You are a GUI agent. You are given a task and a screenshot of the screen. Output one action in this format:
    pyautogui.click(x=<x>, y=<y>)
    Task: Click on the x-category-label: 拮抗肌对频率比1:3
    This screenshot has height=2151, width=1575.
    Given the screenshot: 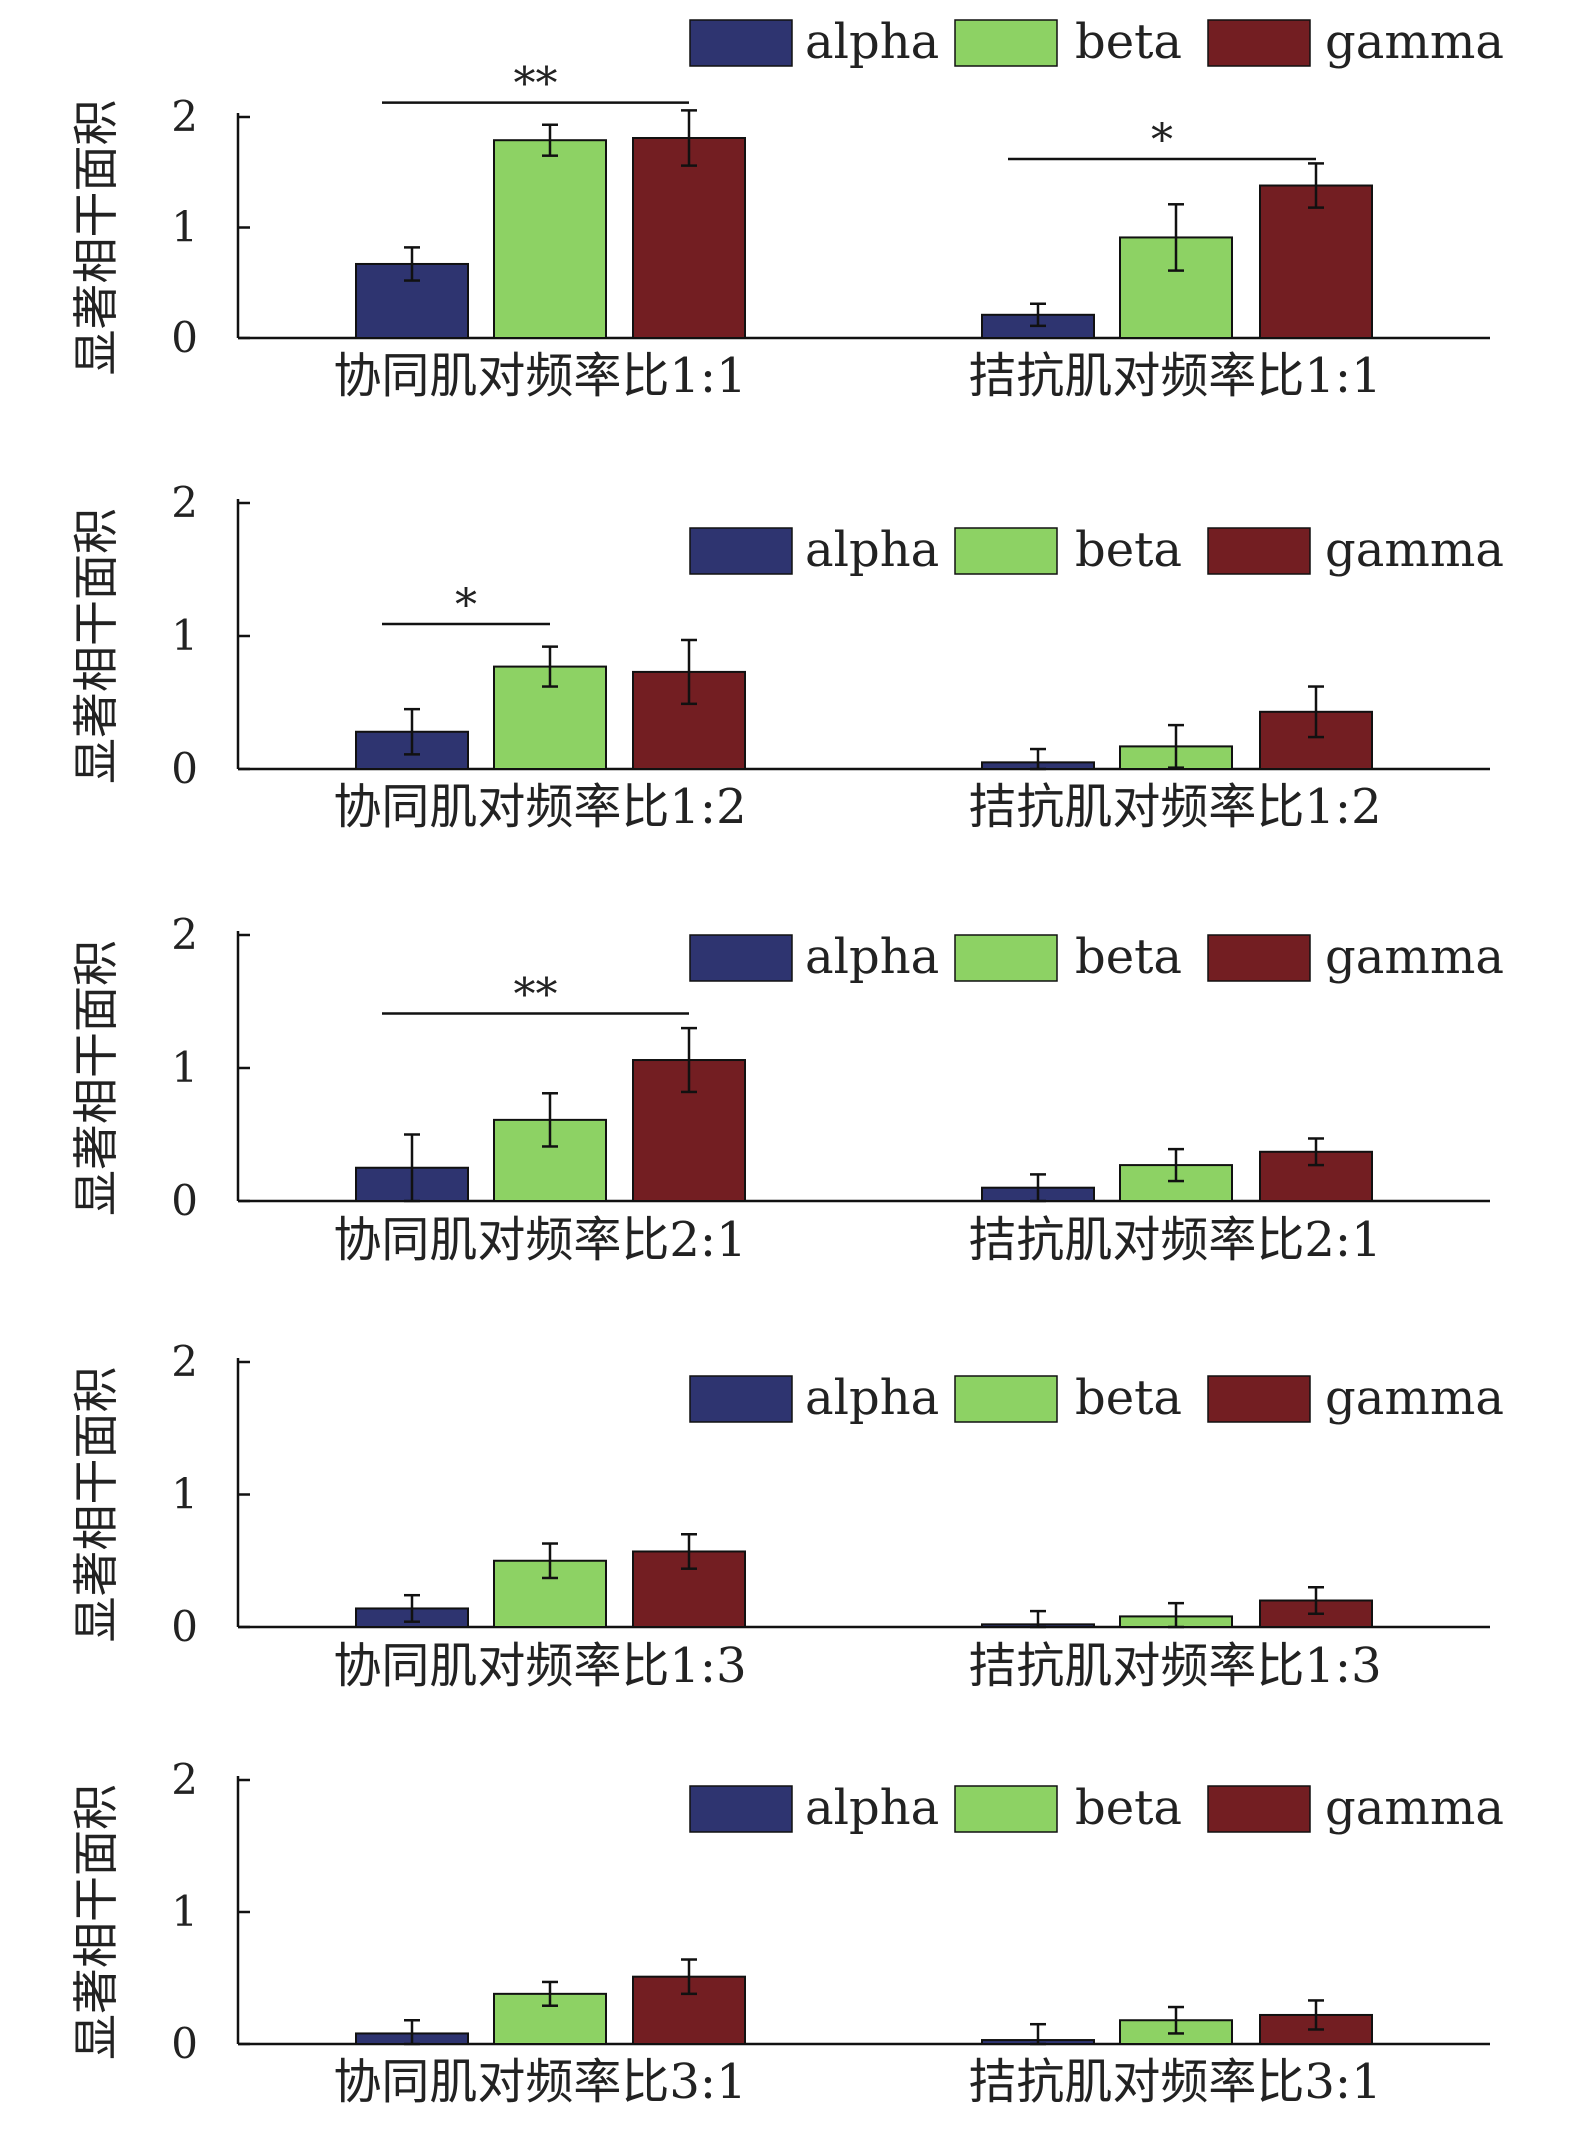 What is the action you would take?
    pyautogui.click(x=1174, y=1666)
    